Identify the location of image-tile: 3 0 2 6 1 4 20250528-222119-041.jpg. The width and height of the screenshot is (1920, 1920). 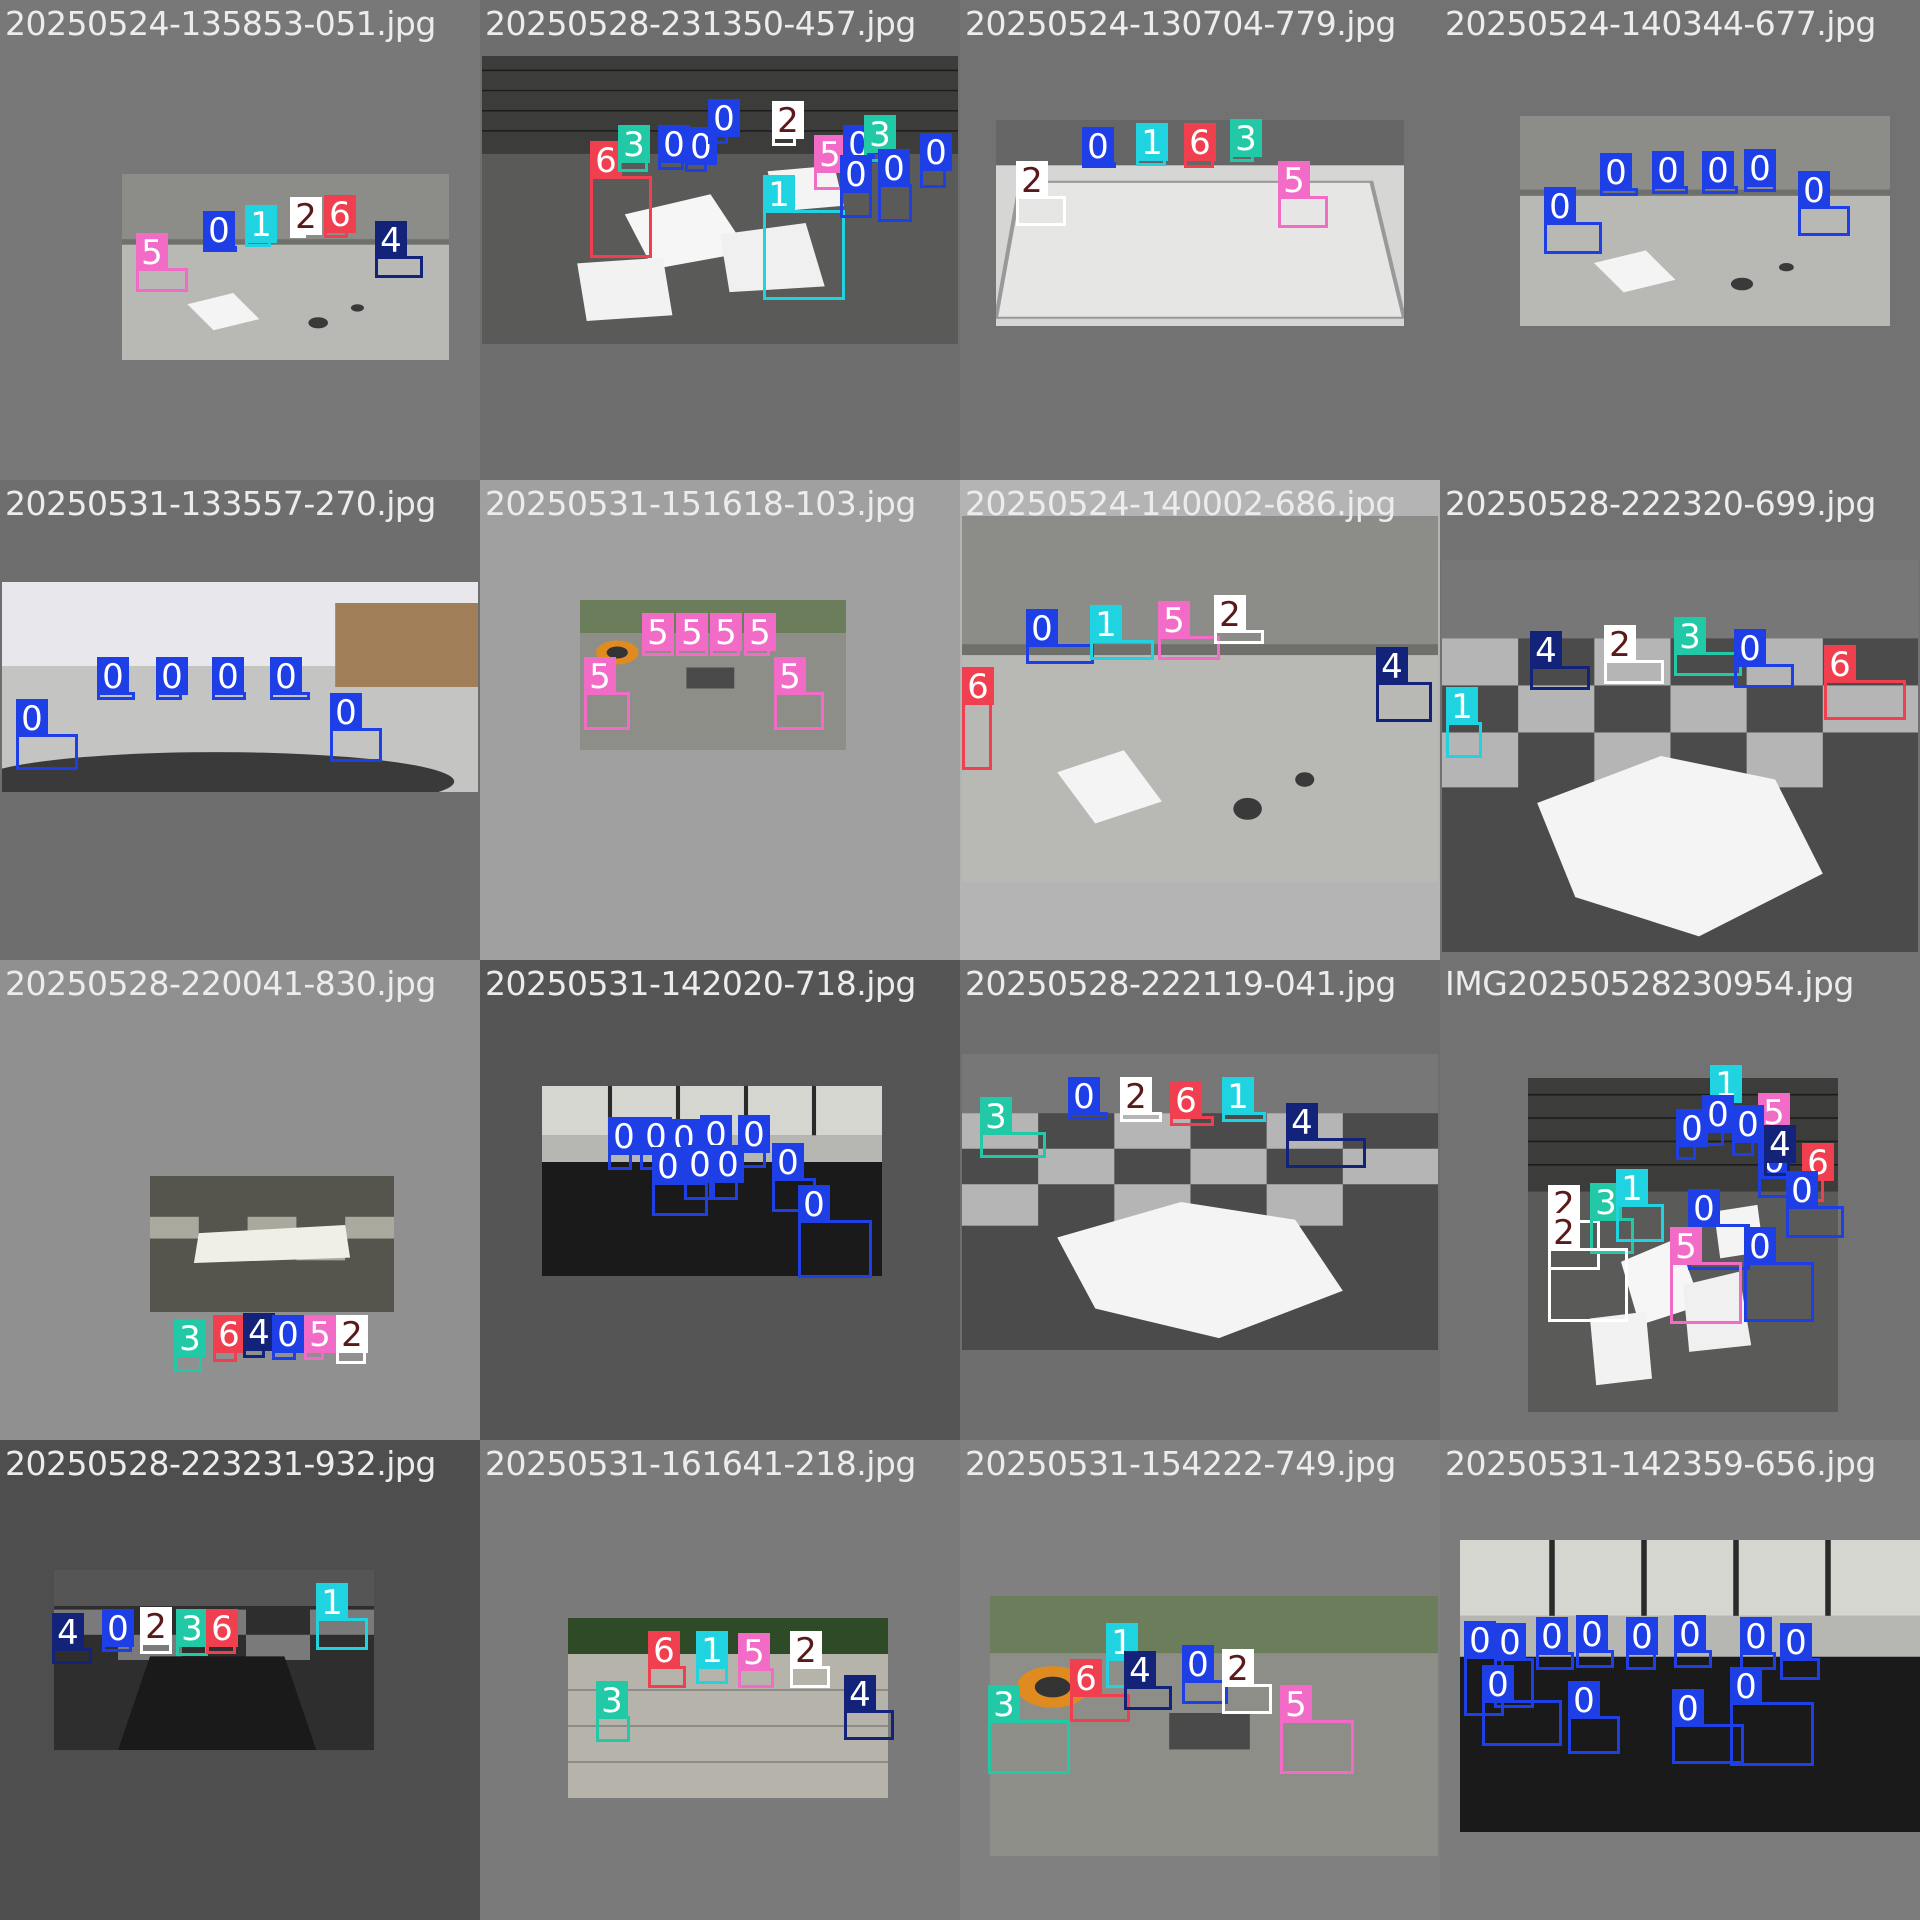
(1200, 1200).